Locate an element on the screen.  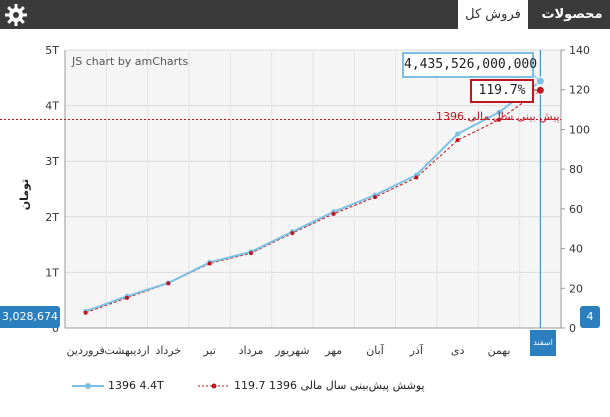
y-right-tick-label: 100 is located at coordinates (579, 129).